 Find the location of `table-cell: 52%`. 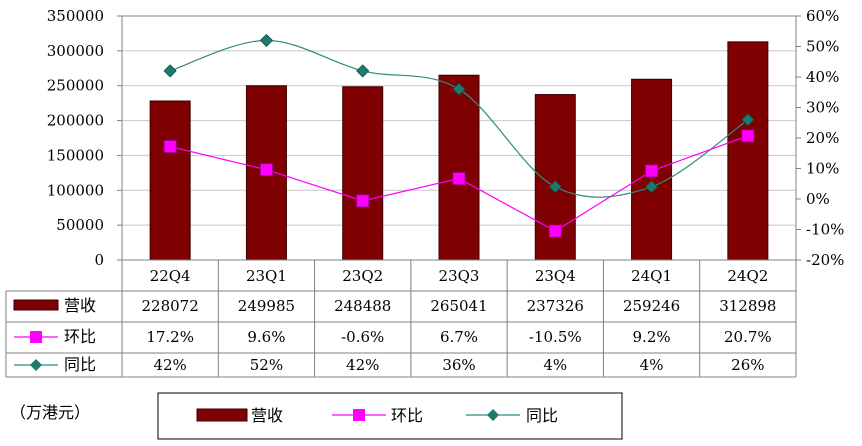

table-cell: 52% is located at coordinates (266, 365).